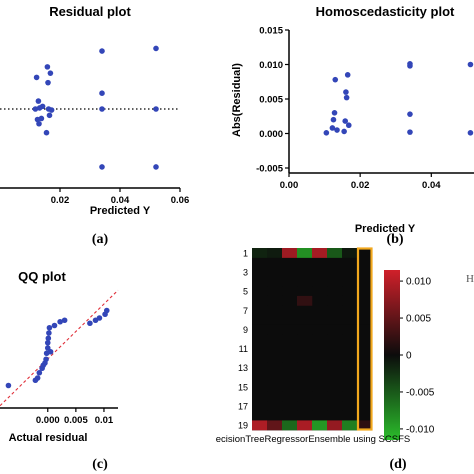 The width and height of the screenshot is (474, 474). Describe the element at coordinates (385, 11) in the screenshot. I see `panel-b-title: Homoscedasticity plot` at that location.